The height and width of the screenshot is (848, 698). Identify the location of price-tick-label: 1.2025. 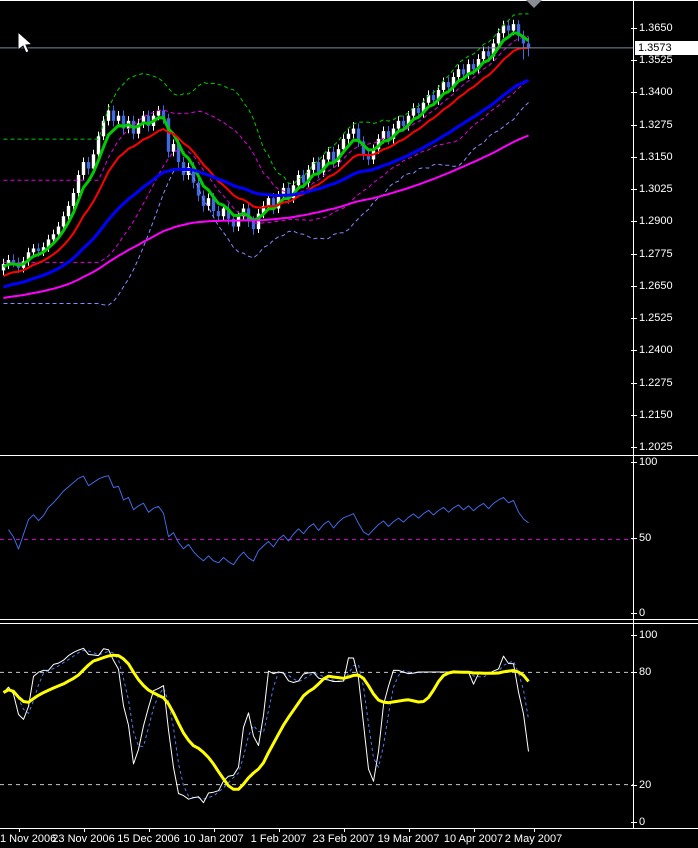
(656, 446).